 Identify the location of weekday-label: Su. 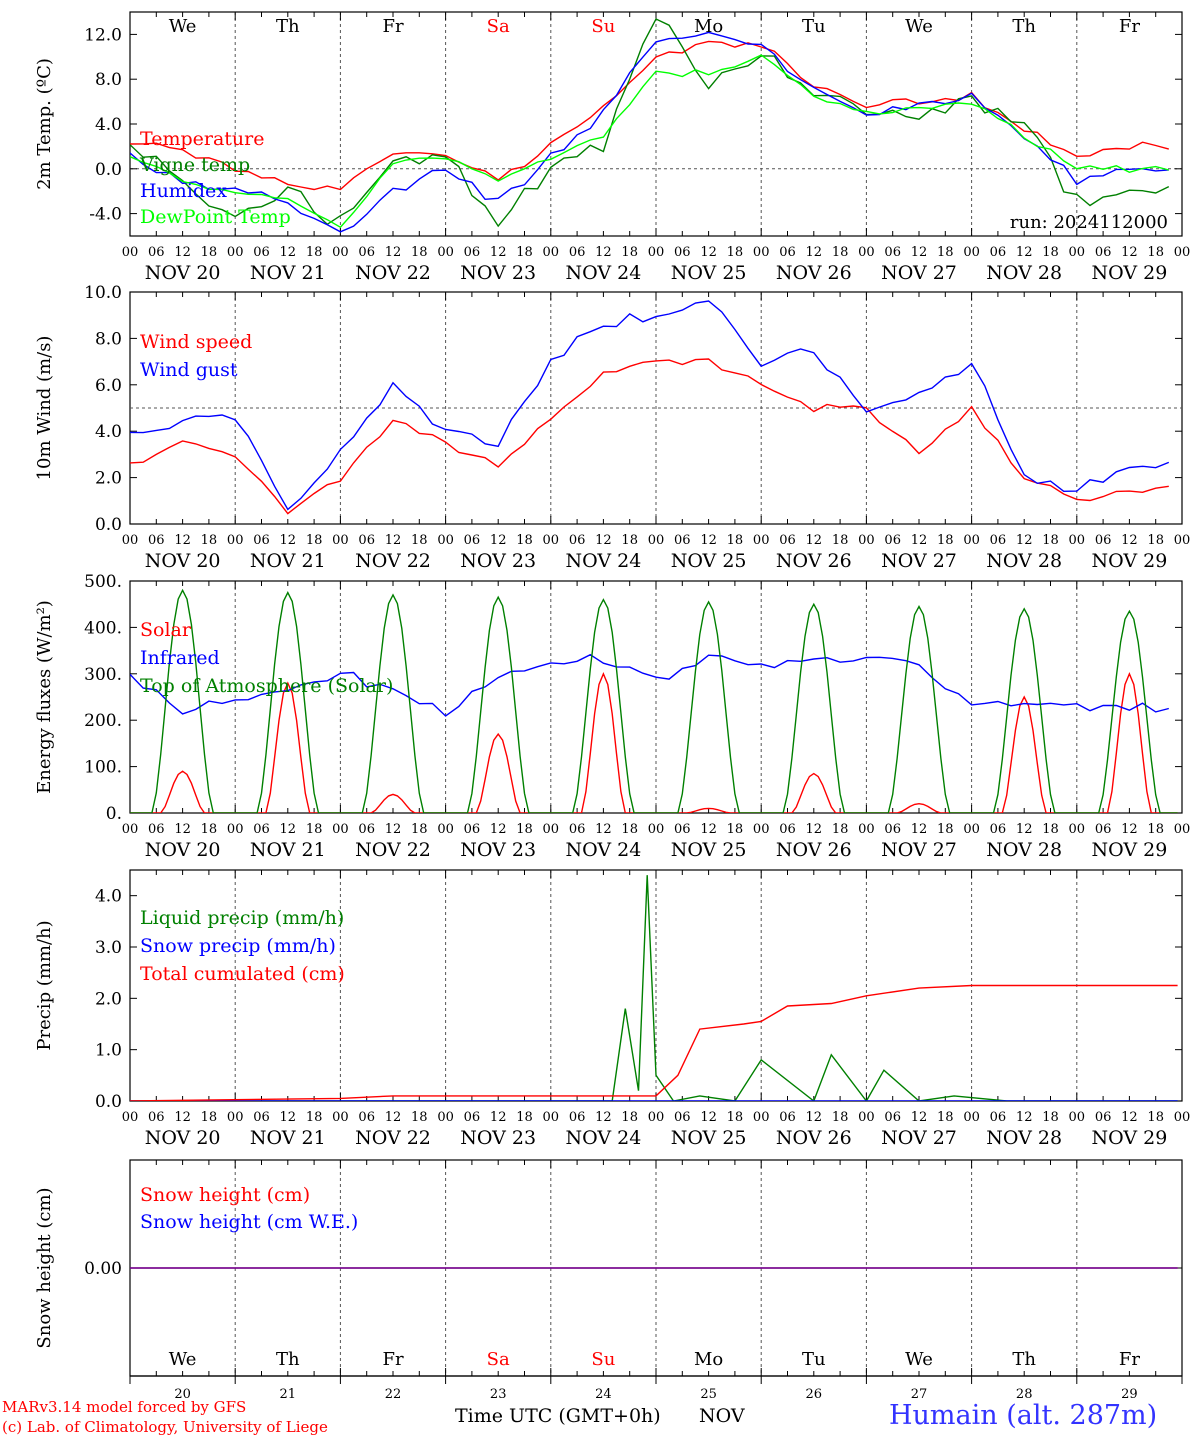
(603, 26).